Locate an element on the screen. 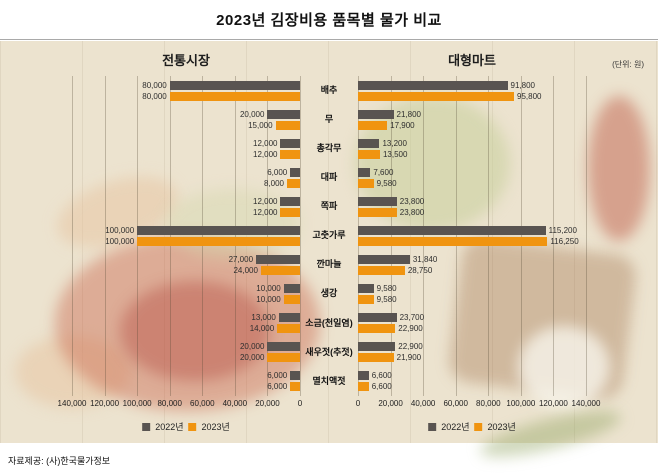 This screenshot has height=476, width=658. bar-line: 7,600 is located at coordinates (472, 172).